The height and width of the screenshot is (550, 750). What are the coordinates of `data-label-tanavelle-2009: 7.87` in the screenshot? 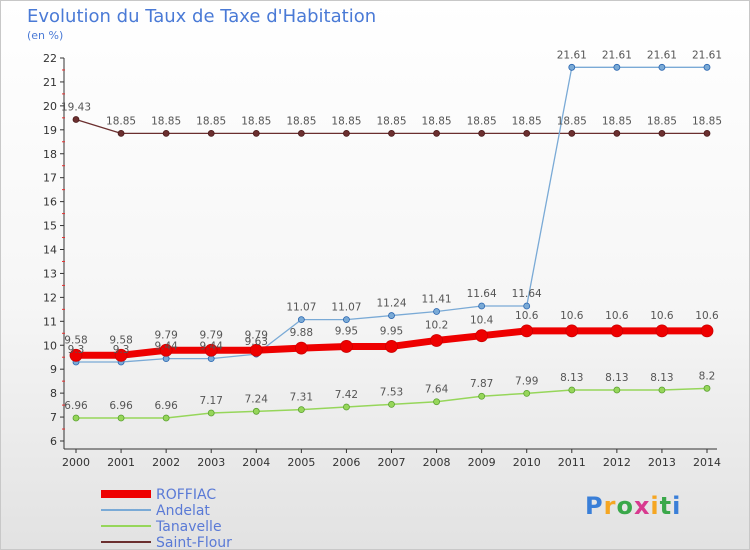 It's located at (481, 384).